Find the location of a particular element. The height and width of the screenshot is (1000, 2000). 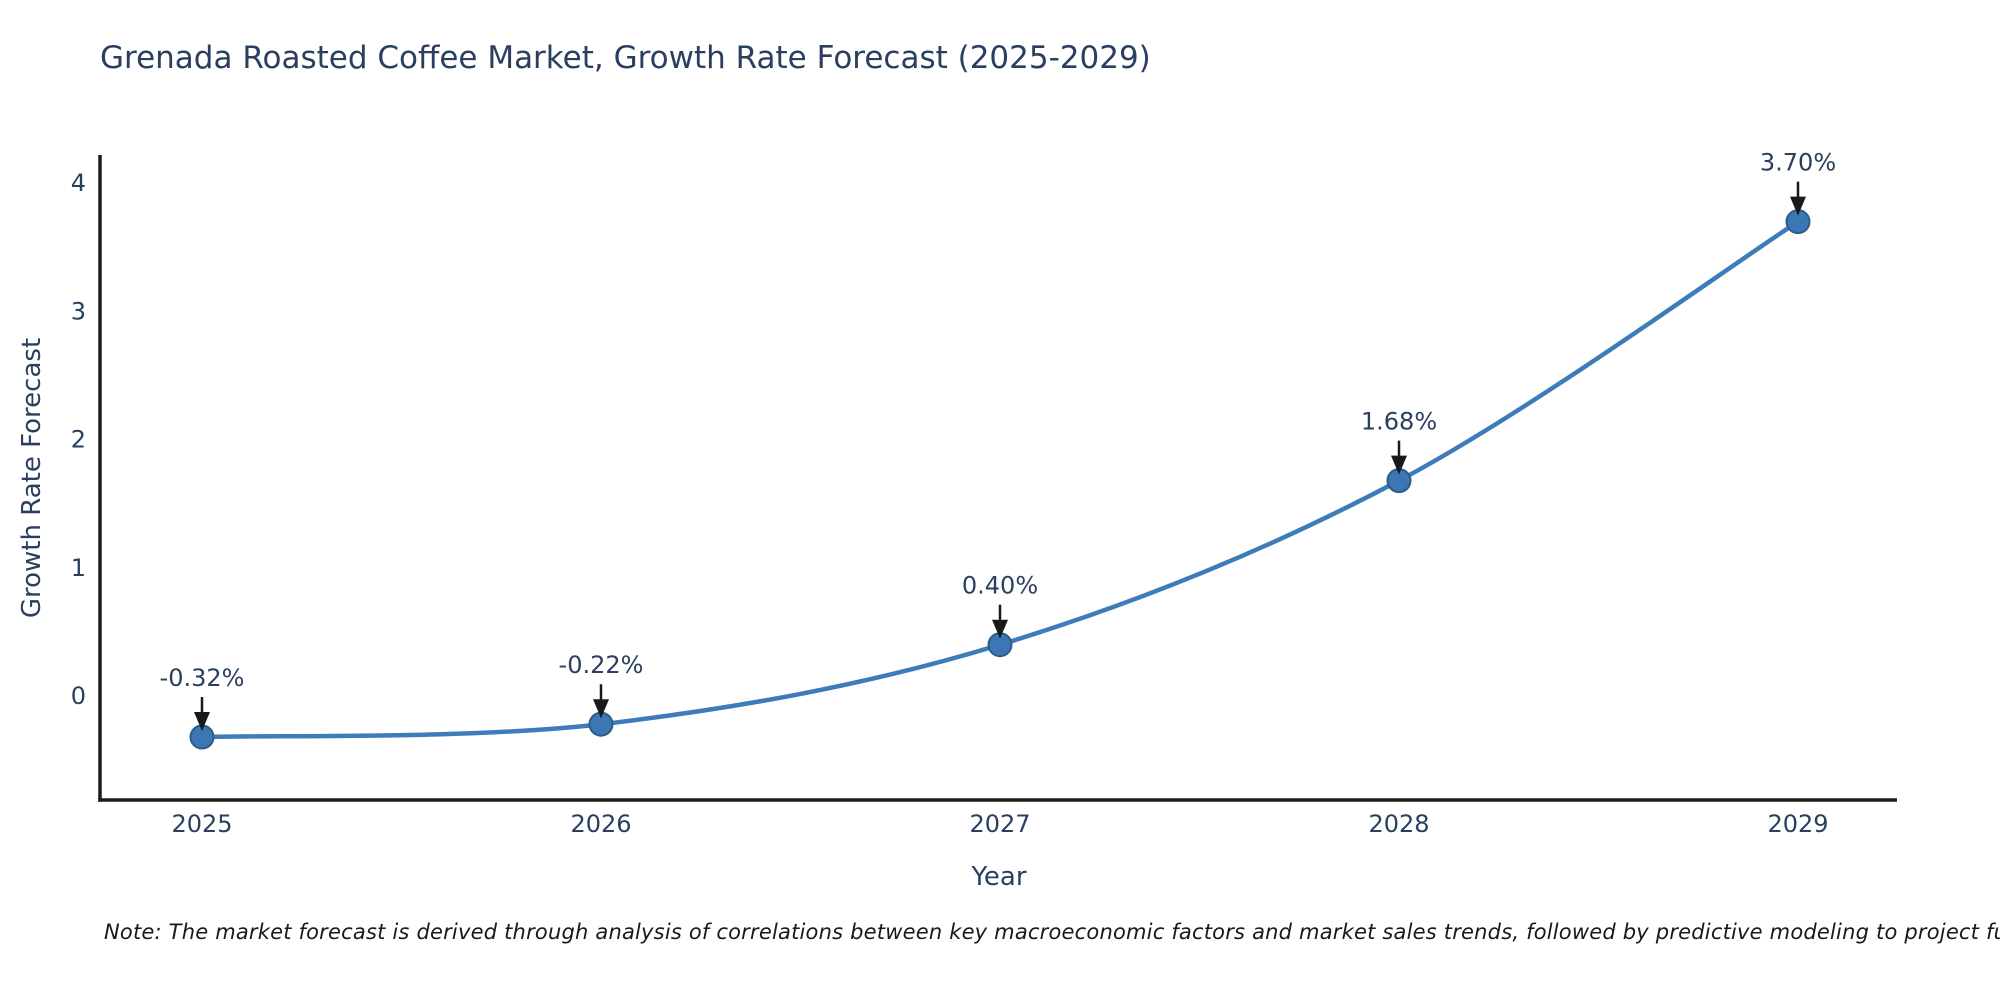

y-tick-label: 0 is located at coordinates (78, 696).